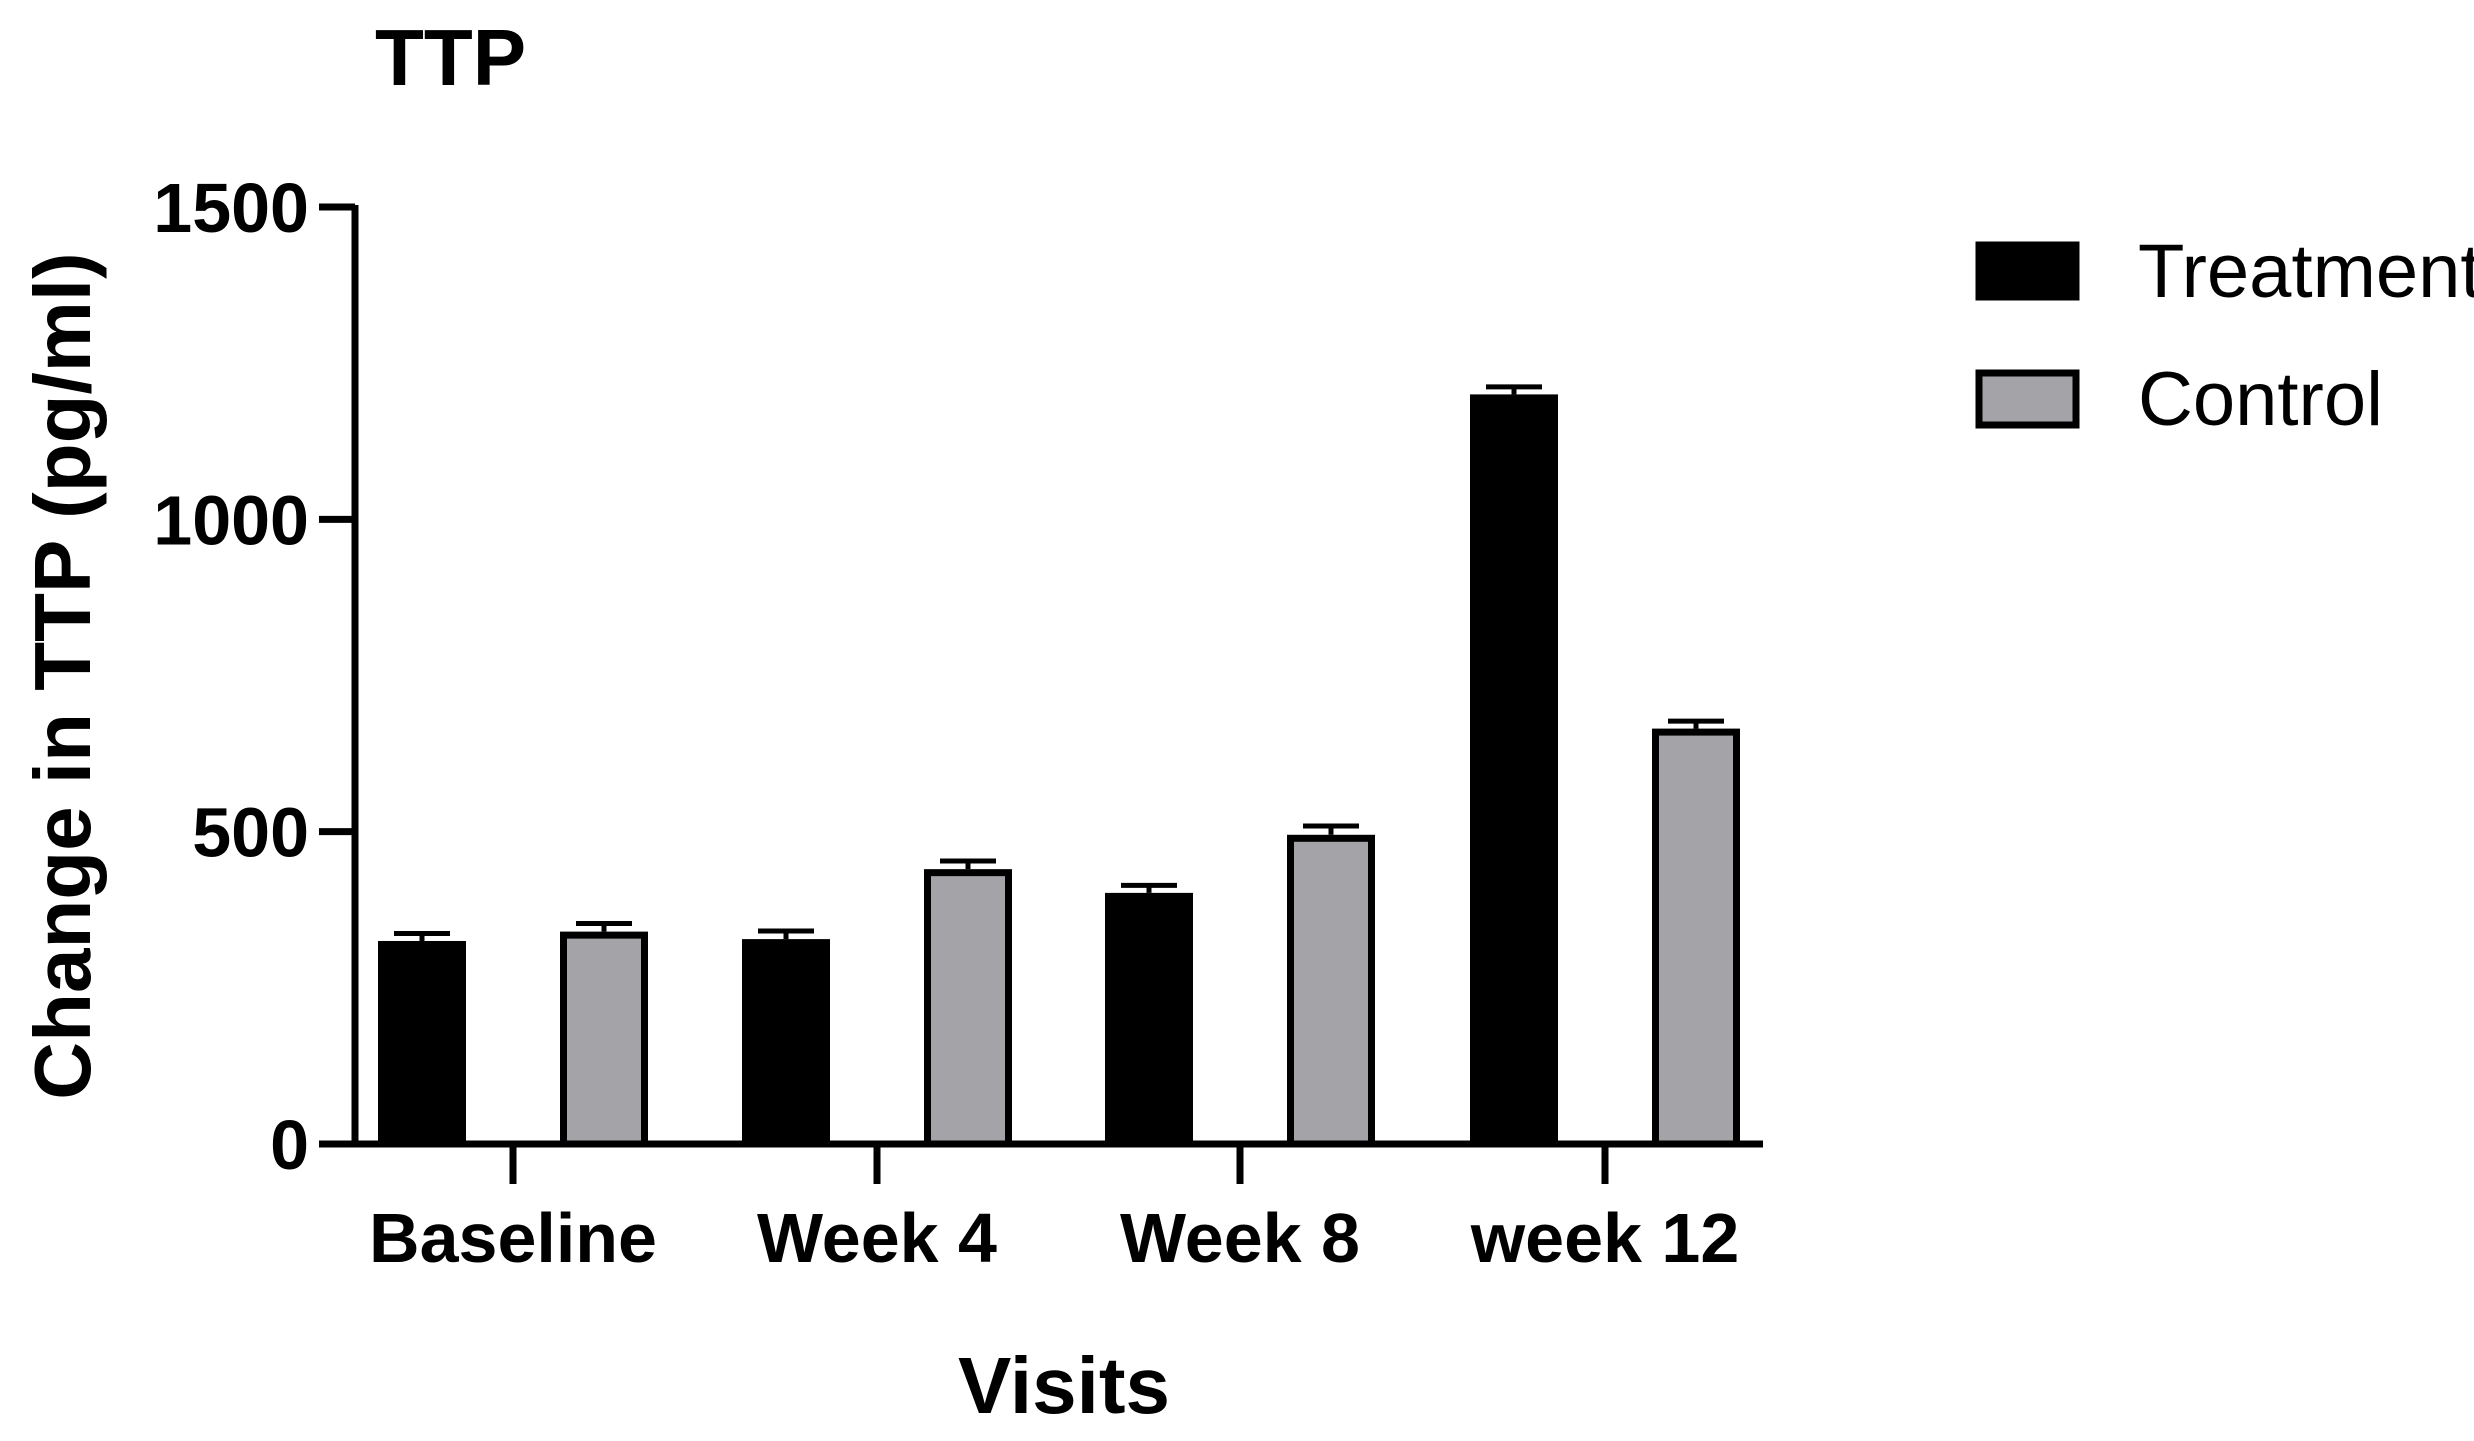 This screenshot has width=2474, height=1441. What do you see at coordinates (1064, 1385) in the screenshot?
I see `x-axis-label: Visits` at bounding box center [1064, 1385].